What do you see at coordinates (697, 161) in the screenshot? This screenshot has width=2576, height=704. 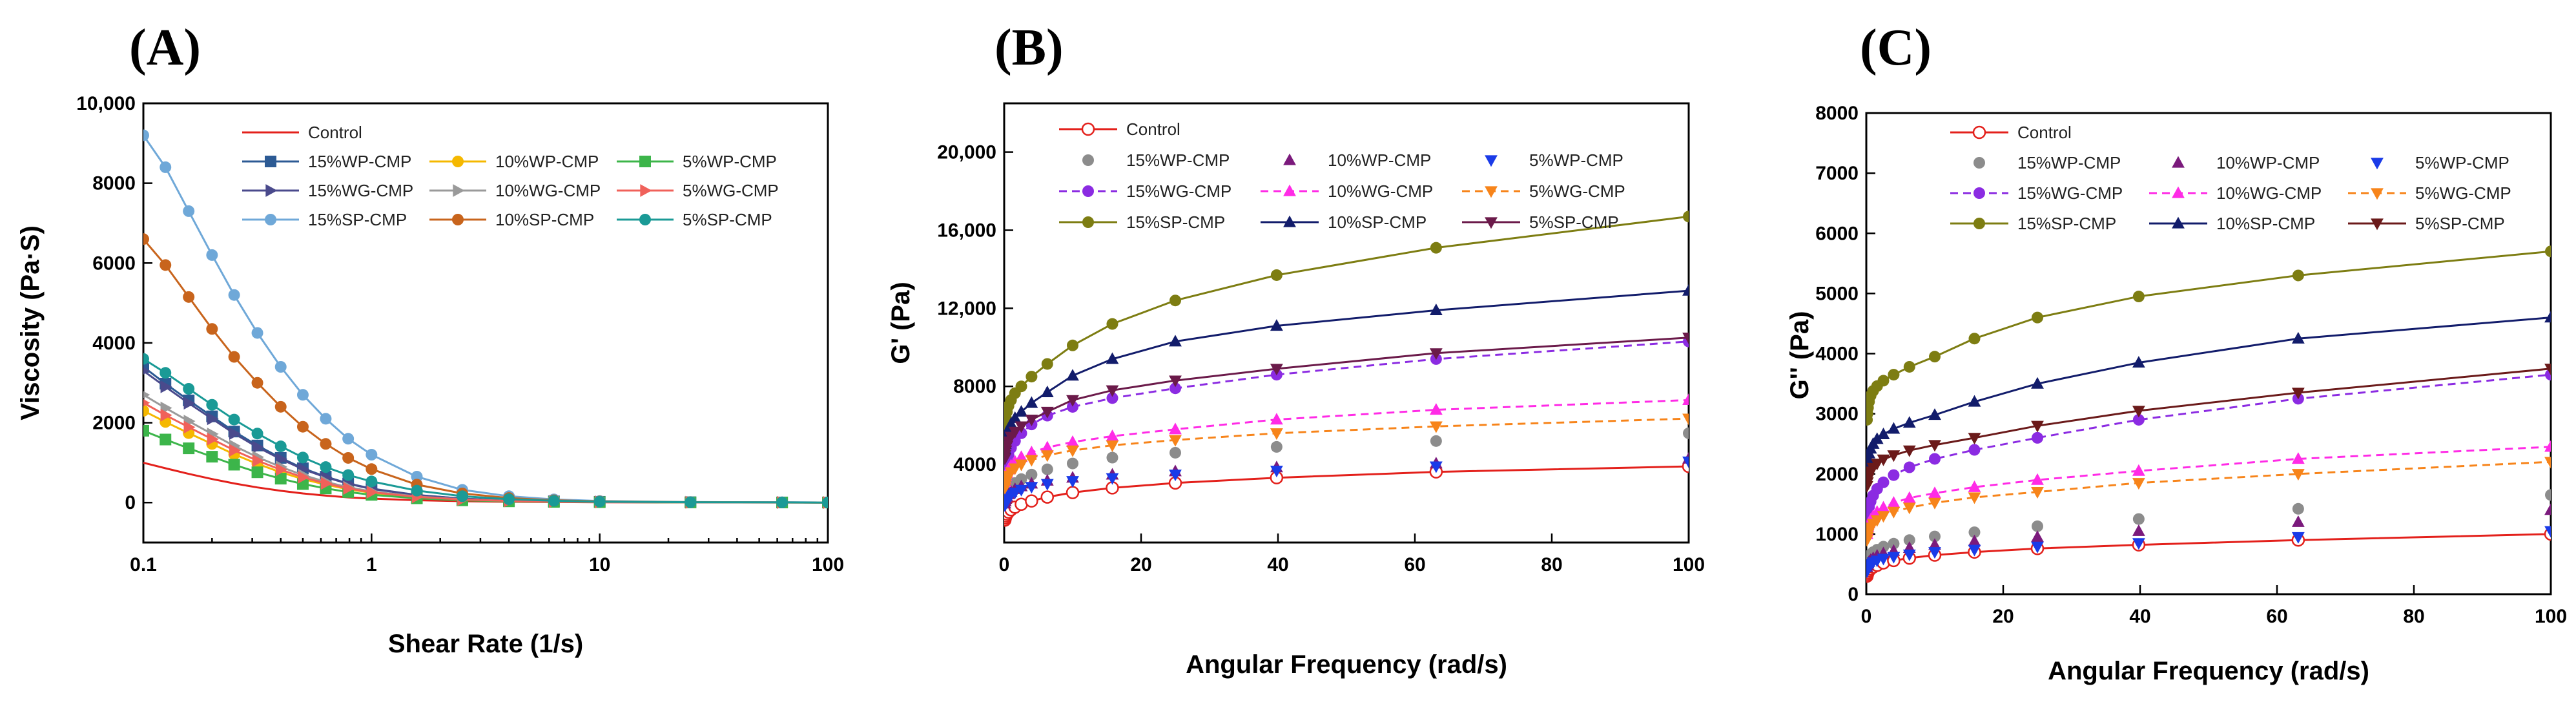 I see `panel-a-legend-item-5pct-wp-cmp: 5%WP-CMP` at bounding box center [697, 161].